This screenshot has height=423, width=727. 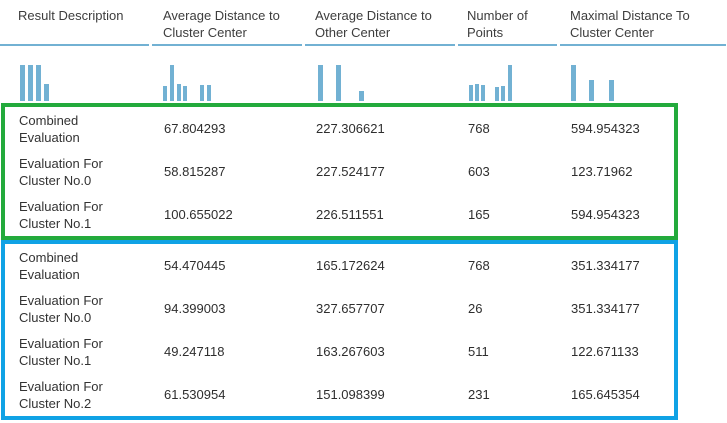 I want to click on column-header-label: Average Distance to Other Center, so click(x=380, y=23).